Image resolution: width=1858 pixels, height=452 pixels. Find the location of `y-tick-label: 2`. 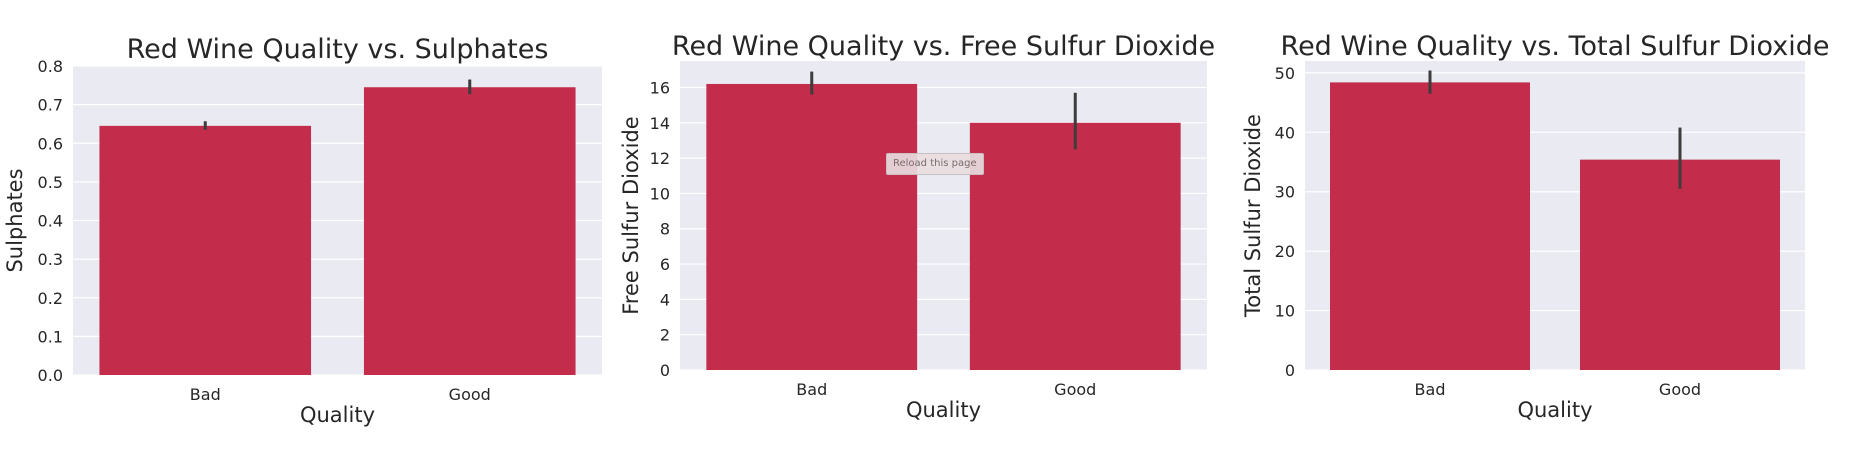

y-tick-label: 2 is located at coordinates (665, 335).